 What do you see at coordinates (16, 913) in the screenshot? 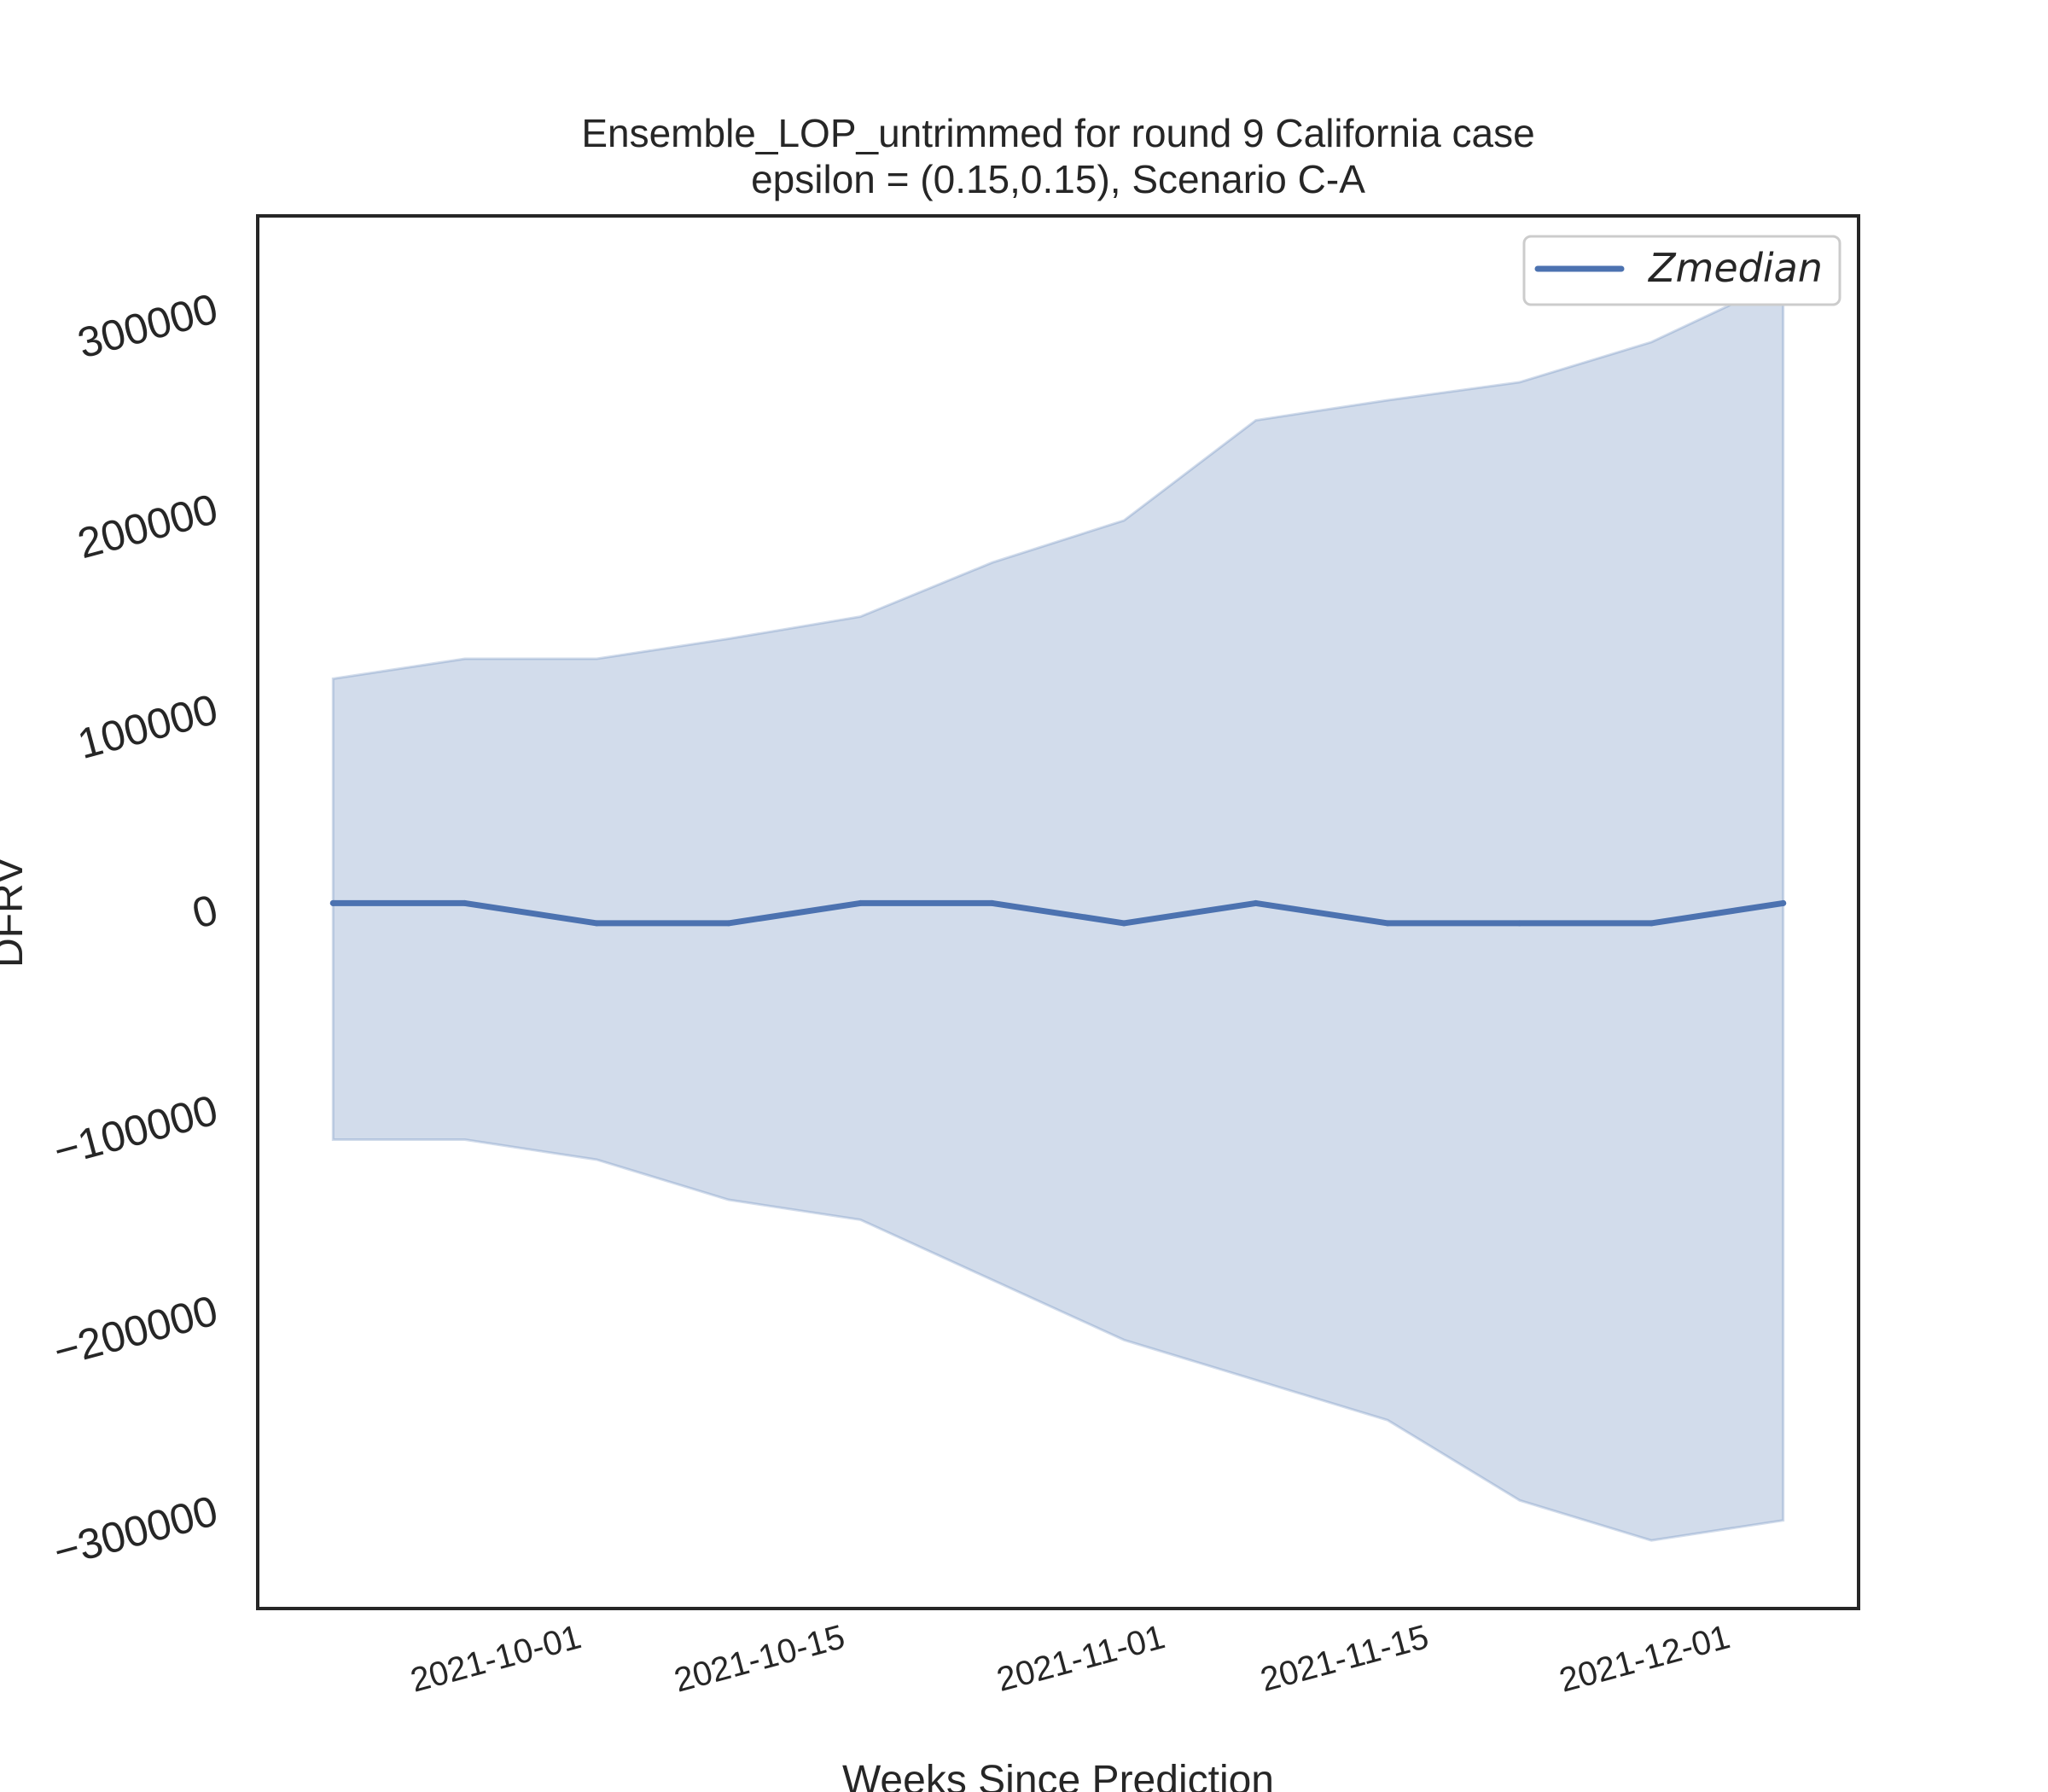
I see `y-axis-label: DFRV` at bounding box center [16, 913].